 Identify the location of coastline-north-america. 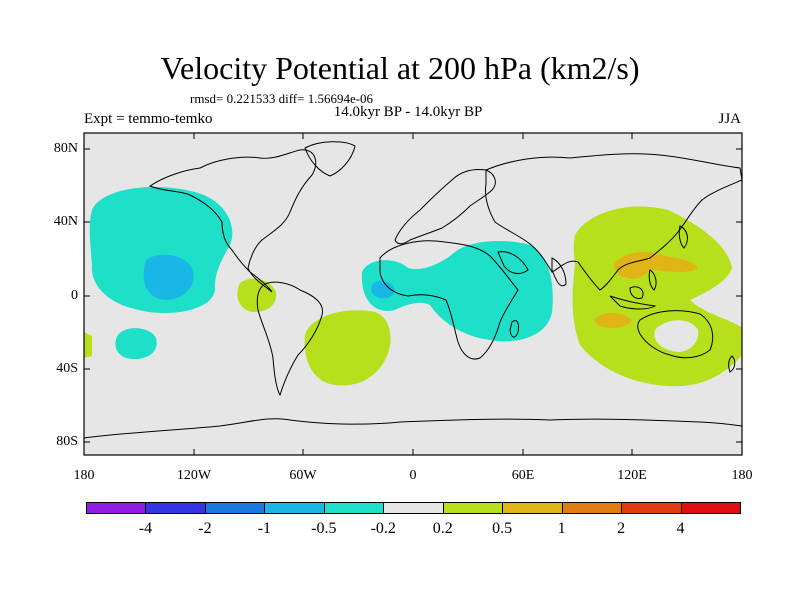
(232, 221).